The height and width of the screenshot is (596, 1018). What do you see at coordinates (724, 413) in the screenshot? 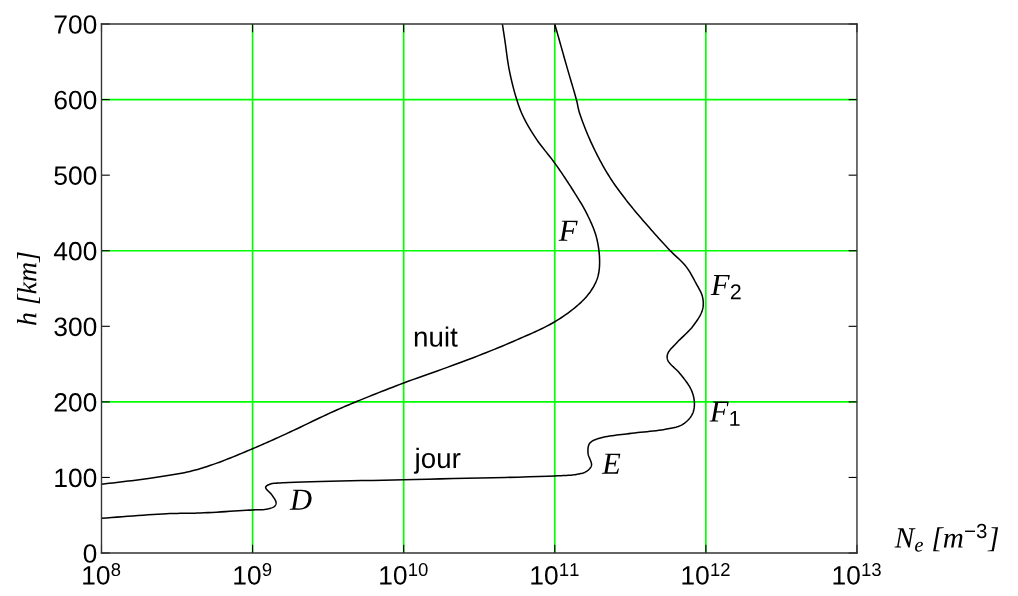
I see `annotation: F$_{1}$` at bounding box center [724, 413].